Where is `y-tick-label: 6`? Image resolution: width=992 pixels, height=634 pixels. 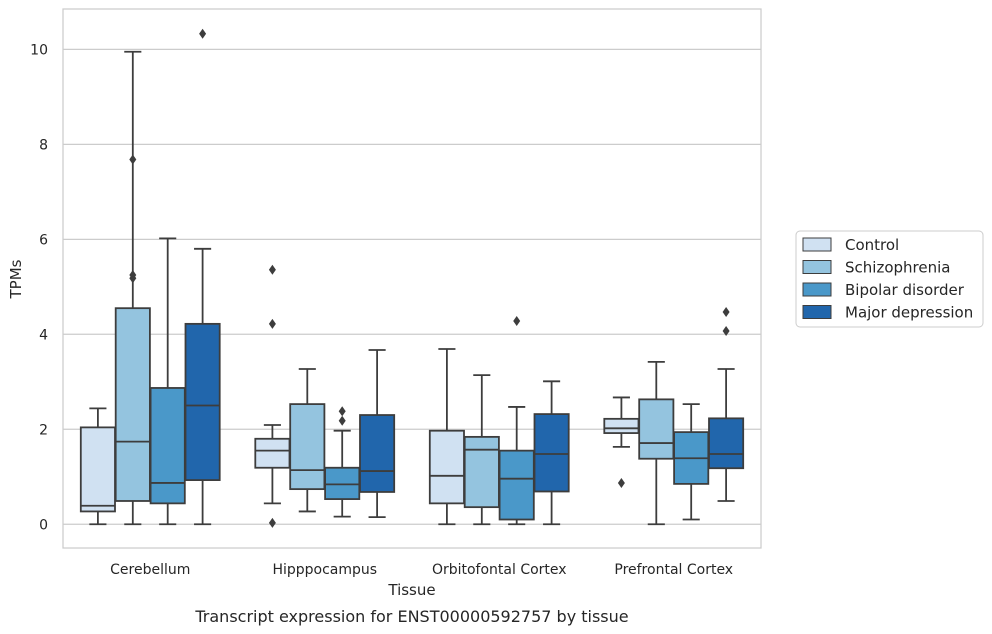 y-tick-label: 6 is located at coordinates (43, 240).